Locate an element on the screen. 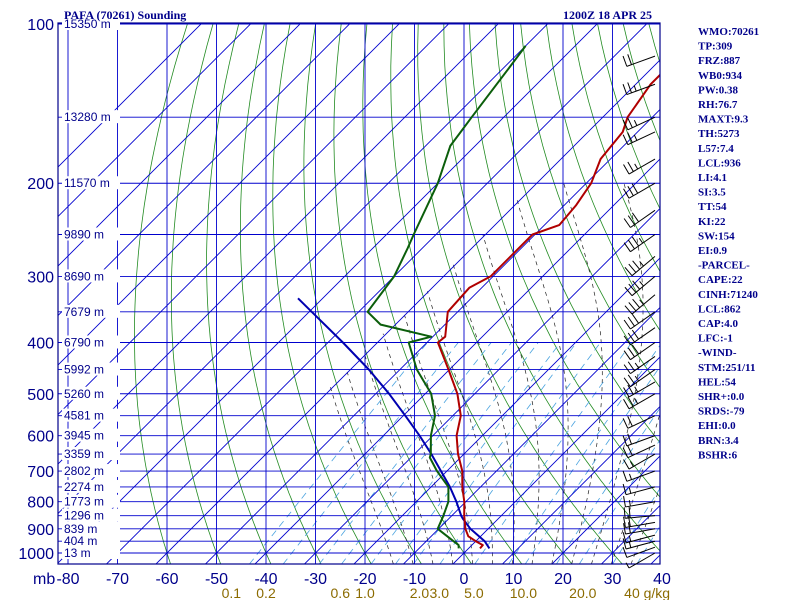 This screenshot has width=800, height=605. temperature-tick-label: 30 is located at coordinates (613, 579).